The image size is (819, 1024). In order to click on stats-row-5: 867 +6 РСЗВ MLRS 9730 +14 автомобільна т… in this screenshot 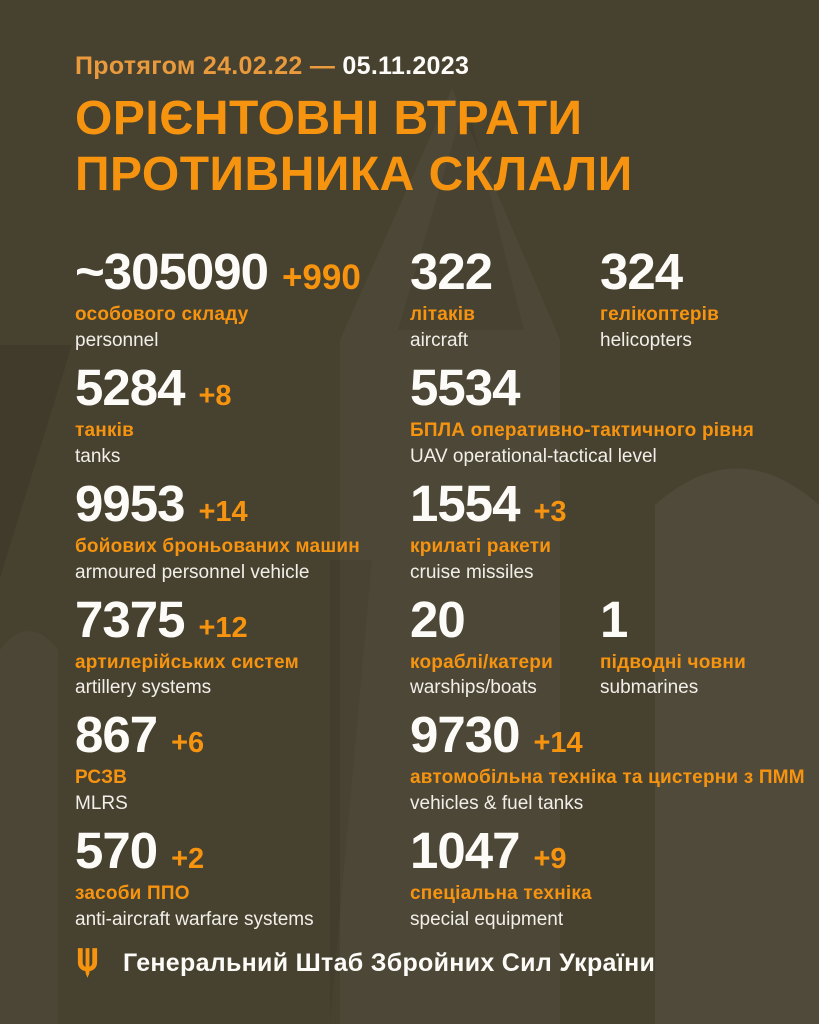, I will do `click(440, 762)`.